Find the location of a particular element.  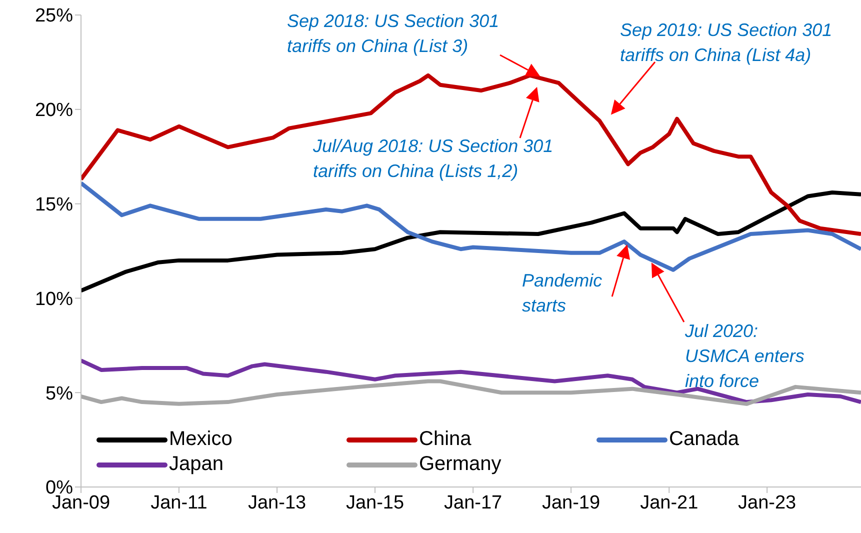

x-tick-label: Jan-13 is located at coordinates (277, 503).